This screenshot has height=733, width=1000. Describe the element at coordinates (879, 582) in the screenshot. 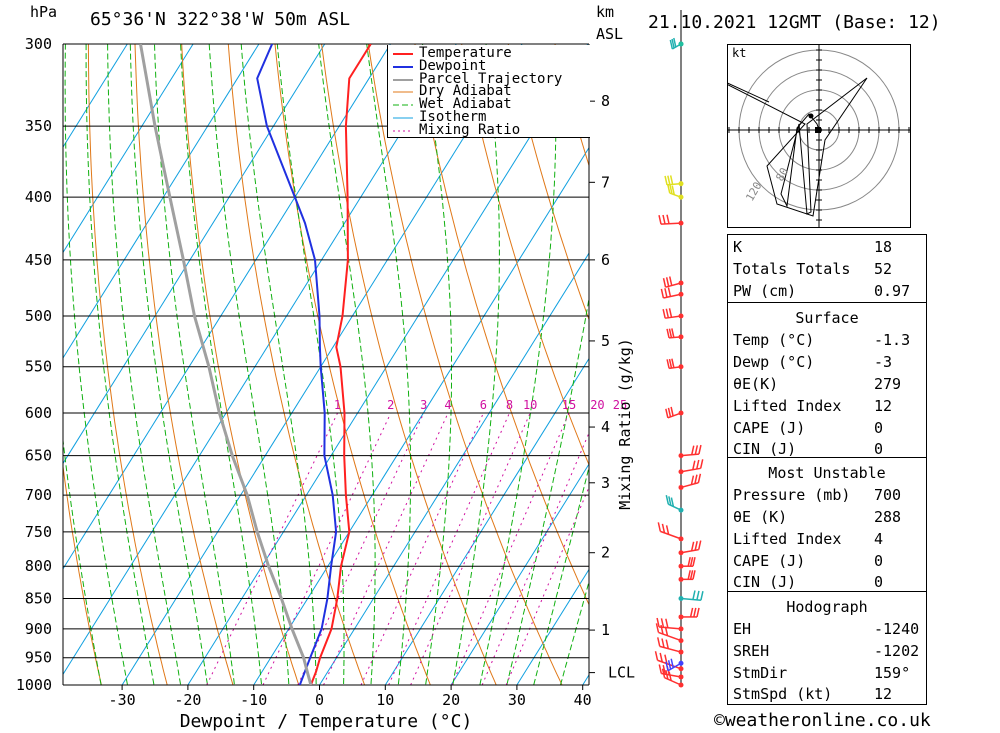

I see `mu-cin-value: 0` at that location.